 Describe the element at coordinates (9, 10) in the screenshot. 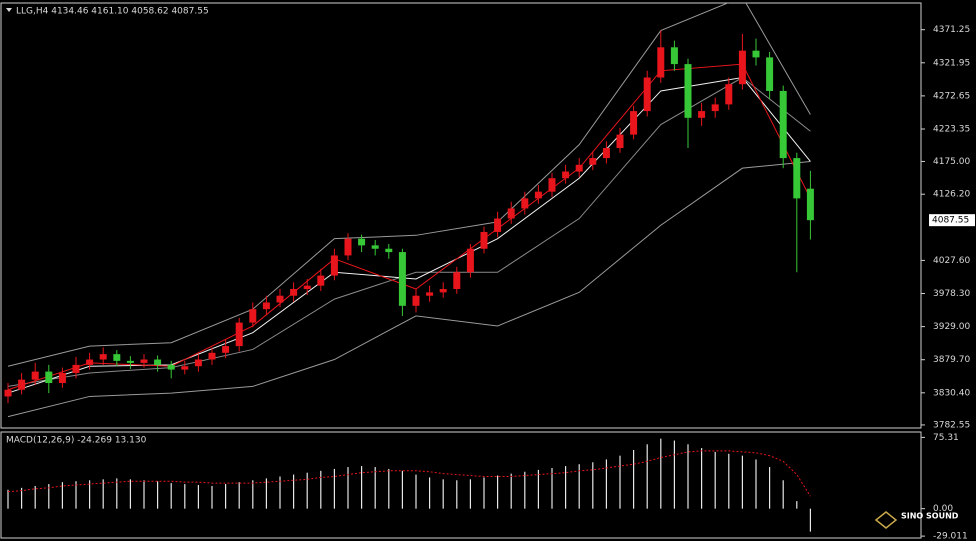

I see `title-arrow` at that location.